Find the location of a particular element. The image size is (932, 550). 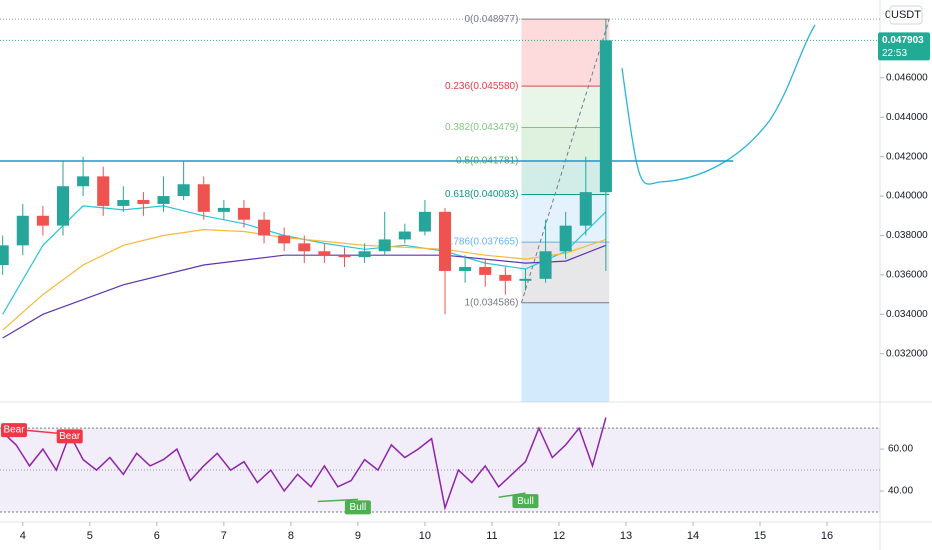

fib-level-label: 0.382(0.043479) is located at coordinates (481, 127).